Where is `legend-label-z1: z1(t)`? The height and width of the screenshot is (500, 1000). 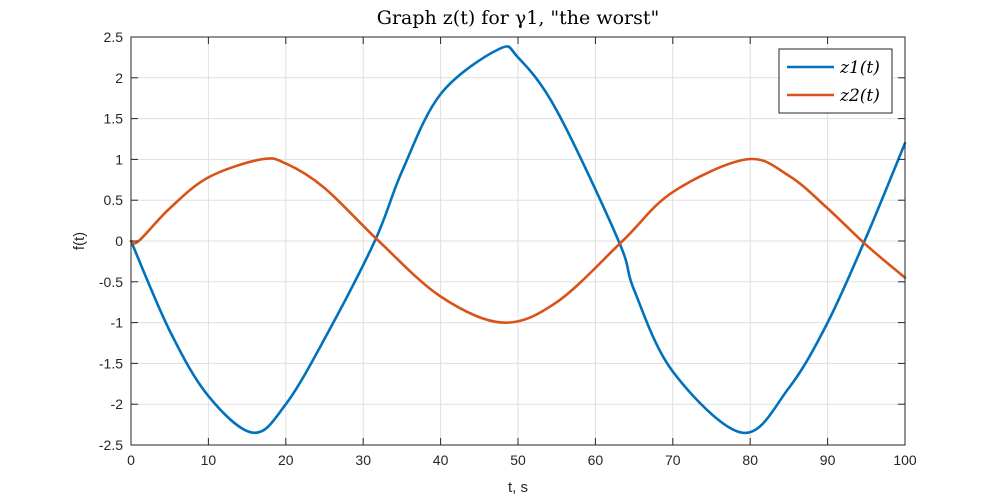 legend-label-z1: z1(t) is located at coordinates (859, 68).